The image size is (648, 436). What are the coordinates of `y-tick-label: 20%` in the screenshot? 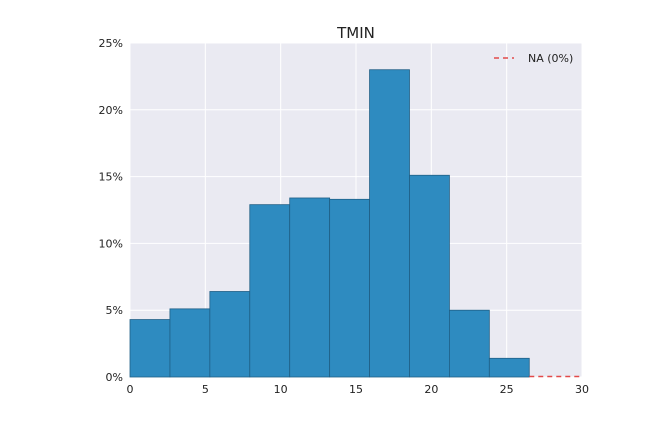 It's located at (111, 110).